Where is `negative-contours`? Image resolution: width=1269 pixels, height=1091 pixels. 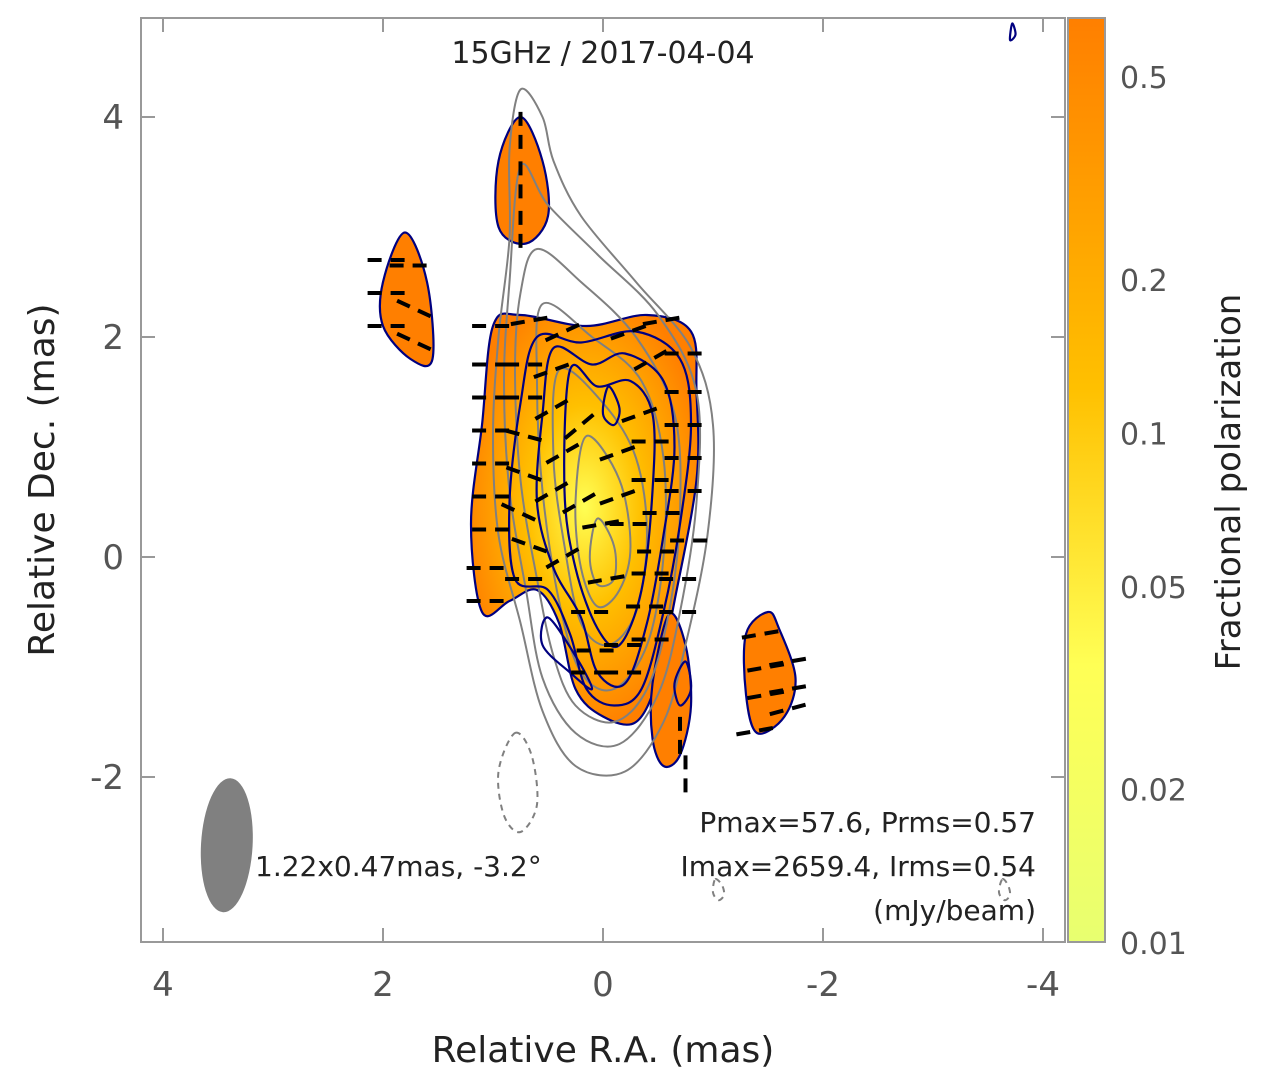 negative-contours is located at coordinates (754, 816).